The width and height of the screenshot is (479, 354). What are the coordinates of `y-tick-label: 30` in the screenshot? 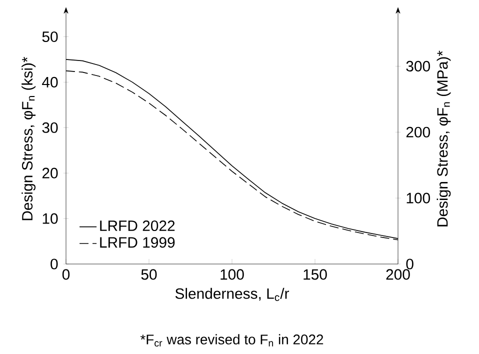 It's located at (50, 127).